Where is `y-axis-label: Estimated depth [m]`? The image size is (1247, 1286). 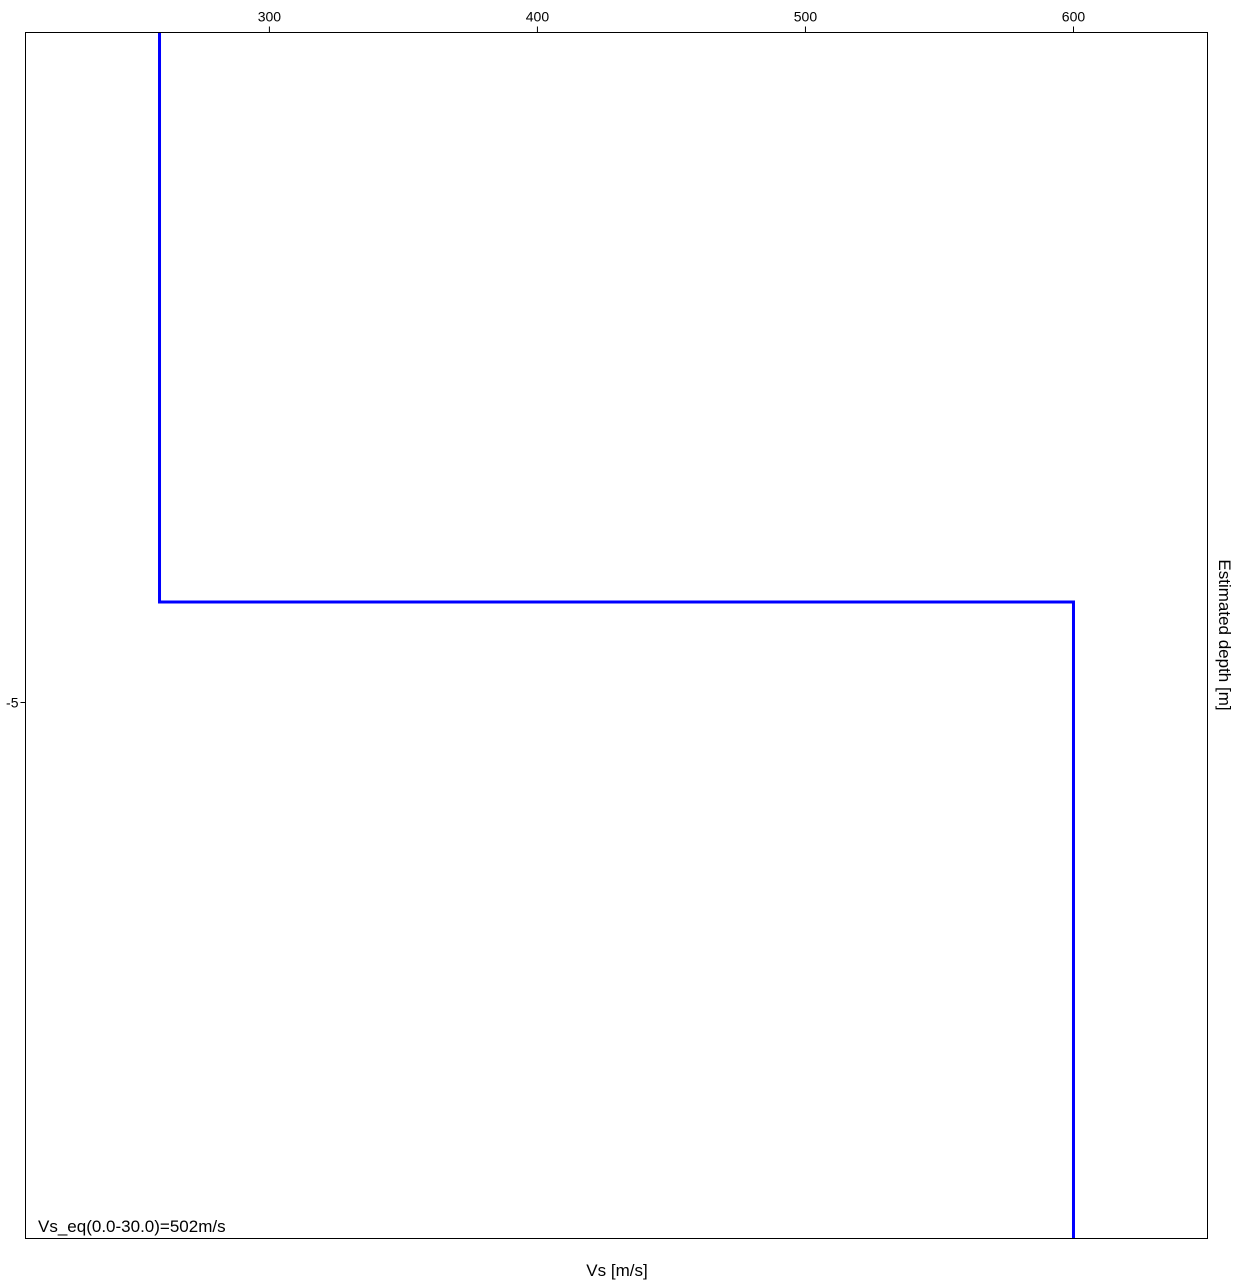 y-axis-label: Estimated depth [m] is located at coordinates (1224, 634).